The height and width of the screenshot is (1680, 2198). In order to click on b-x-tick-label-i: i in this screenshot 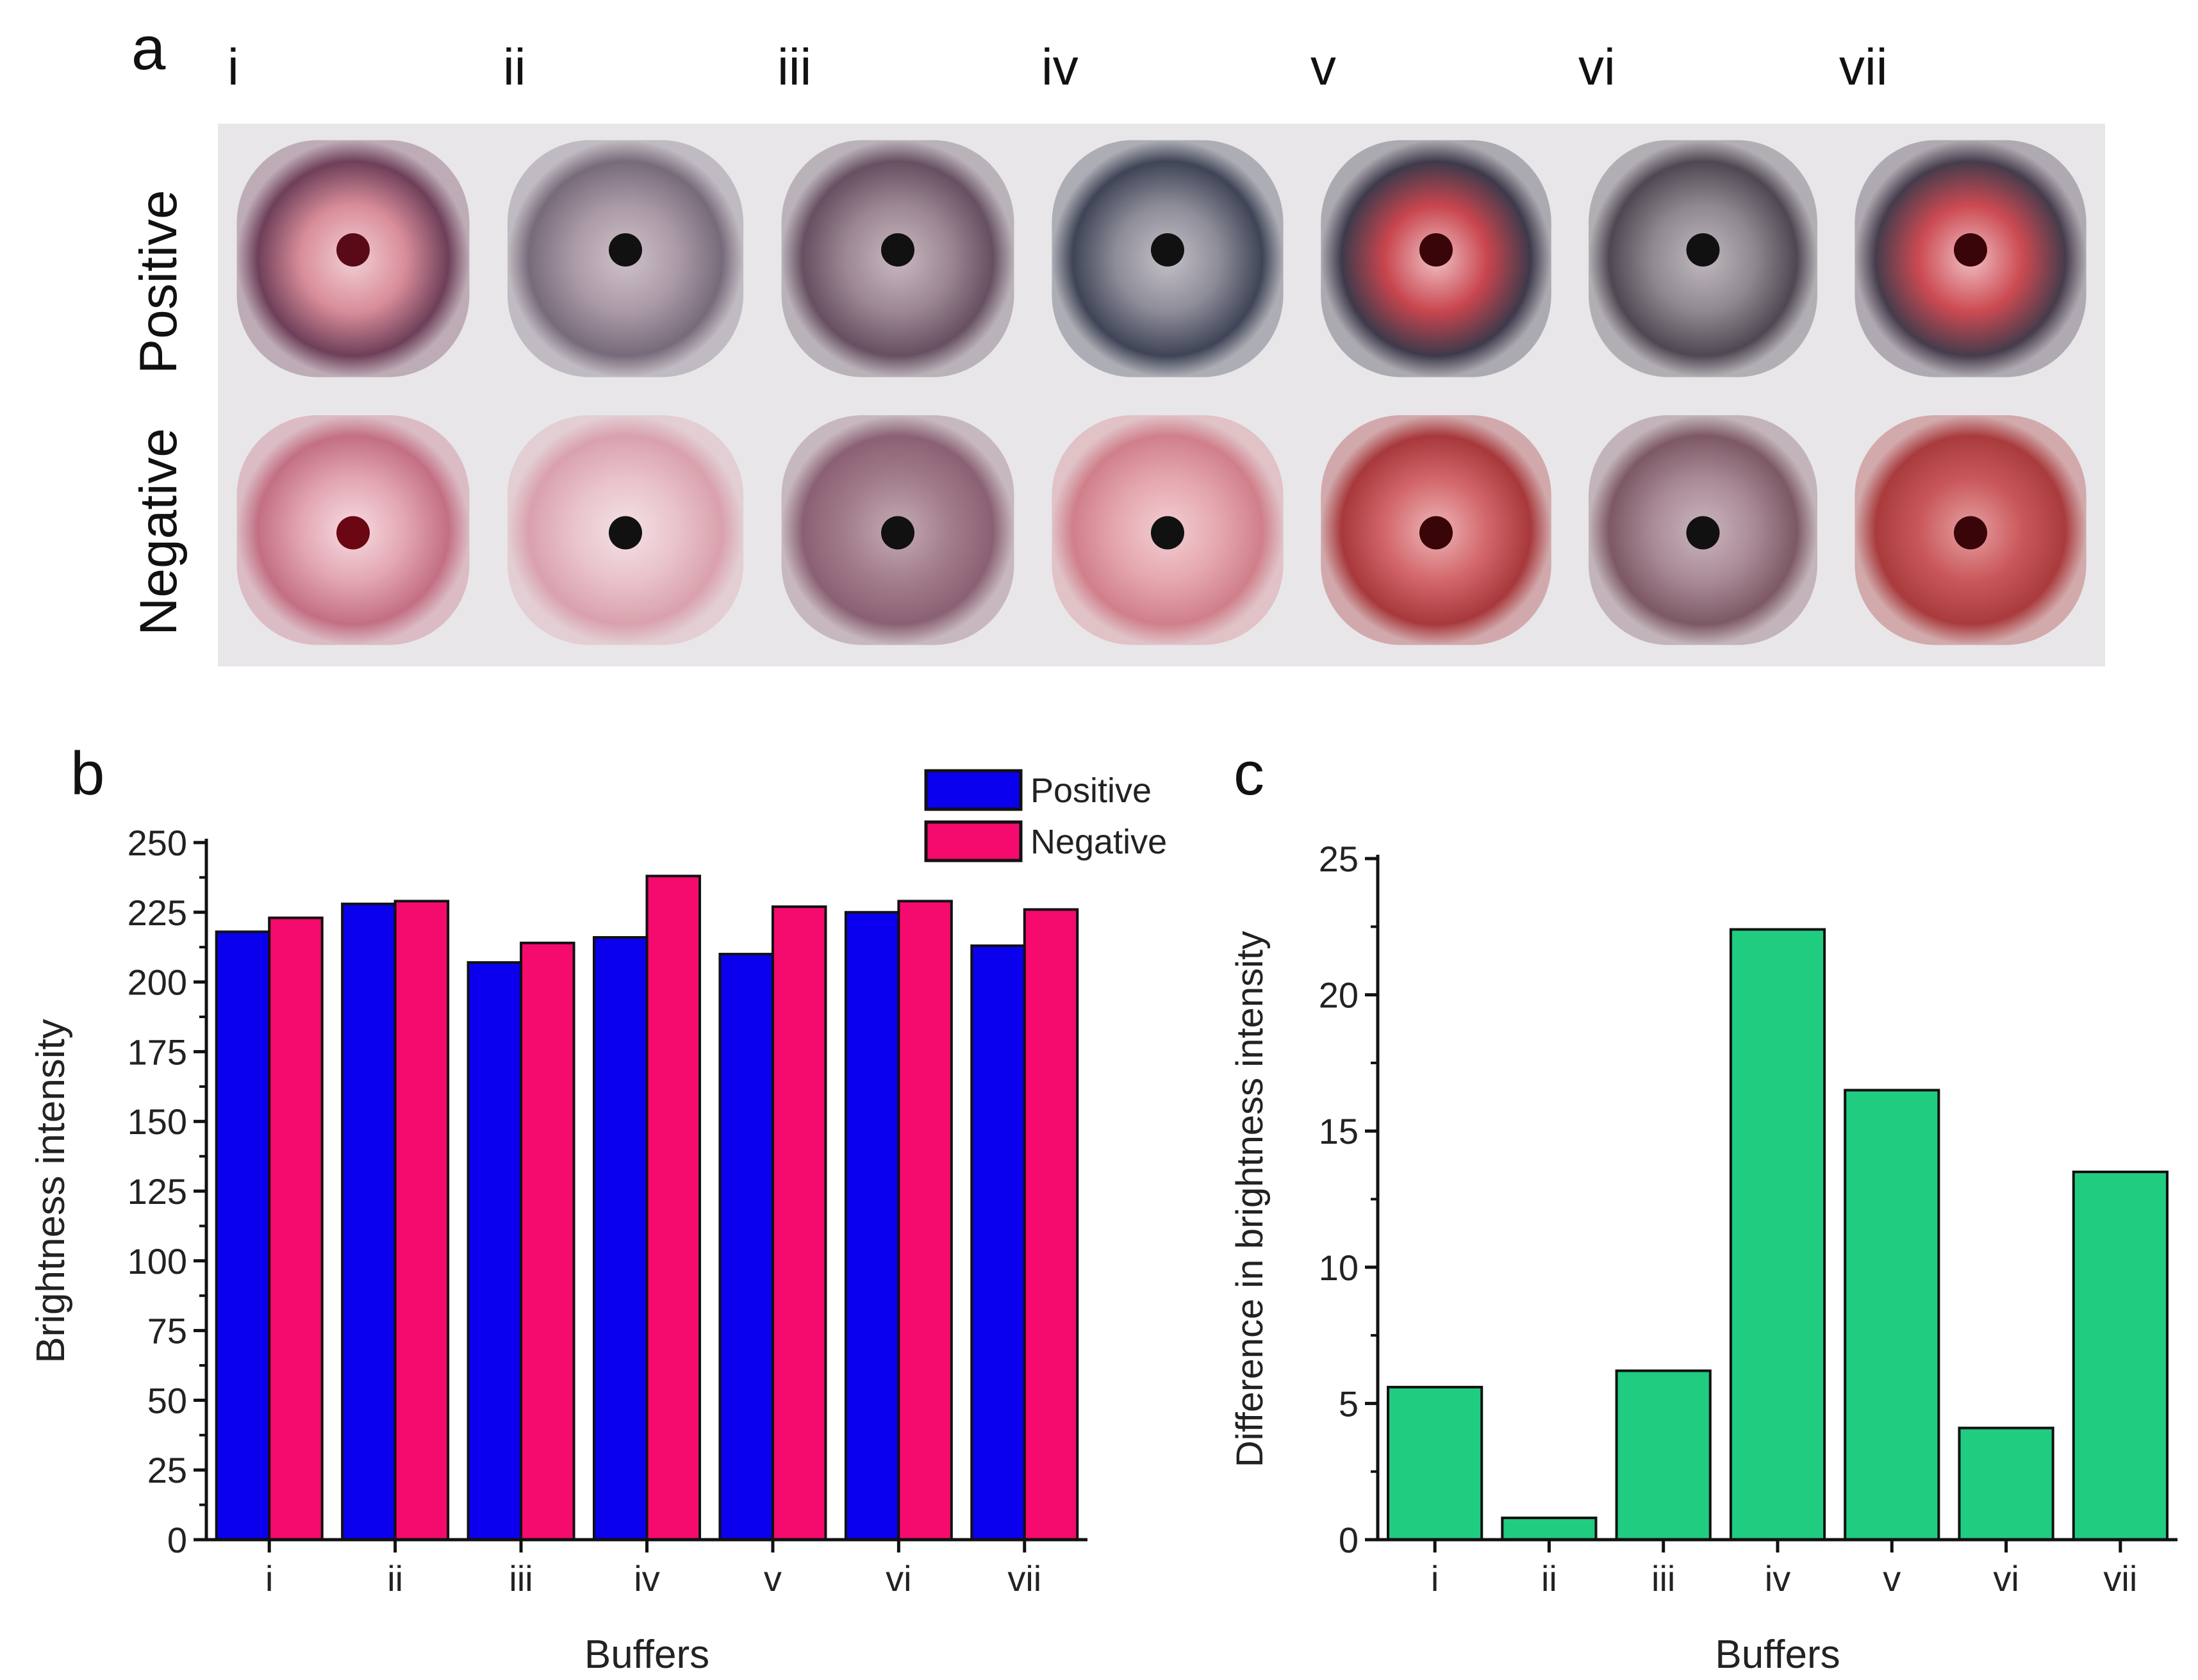, I will do `click(269, 1579)`.